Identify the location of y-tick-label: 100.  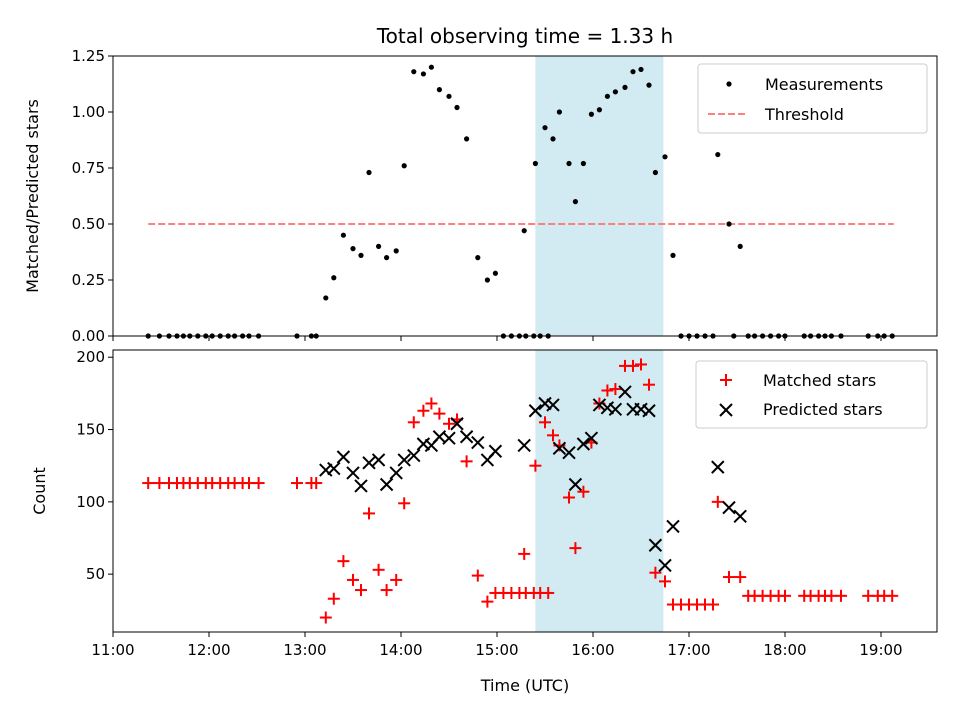
(90, 502).